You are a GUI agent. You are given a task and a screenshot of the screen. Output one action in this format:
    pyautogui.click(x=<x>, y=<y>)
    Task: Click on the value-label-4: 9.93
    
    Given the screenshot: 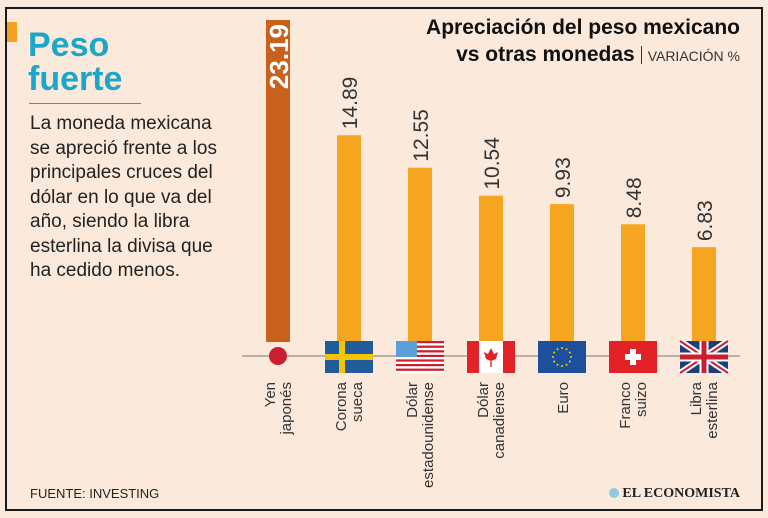 What is the action you would take?
    pyautogui.click(x=563, y=177)
    